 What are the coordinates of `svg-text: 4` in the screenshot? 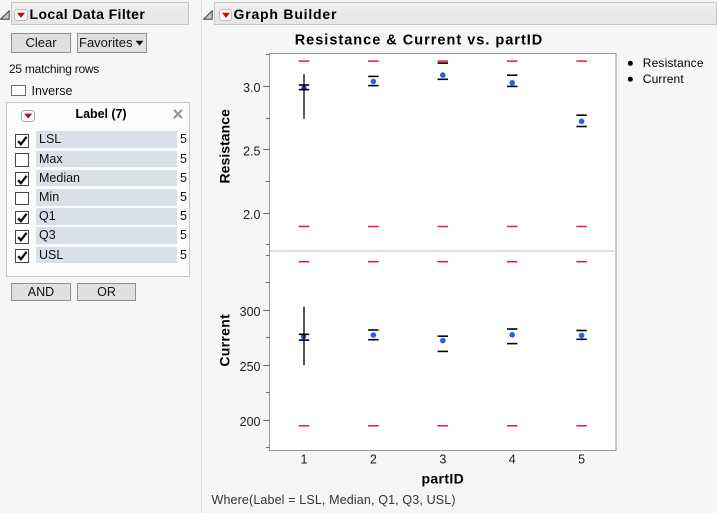 It's located at (512, 460).